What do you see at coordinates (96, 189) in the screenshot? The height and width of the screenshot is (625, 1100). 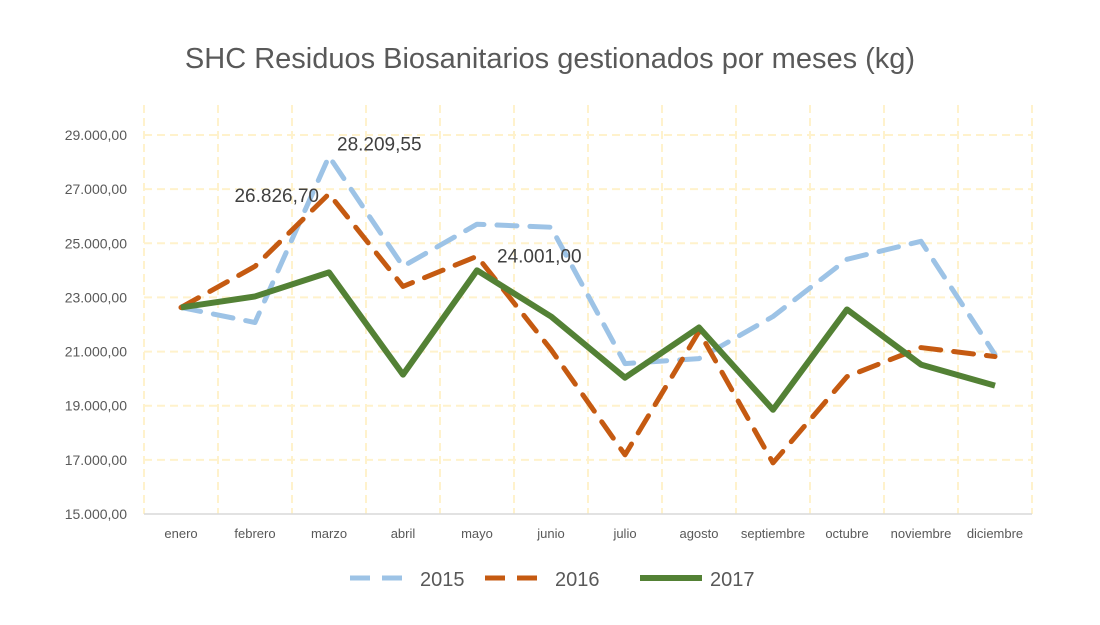 I see `y-tick-label: 27.000,00` at bounding box center [96, 189].